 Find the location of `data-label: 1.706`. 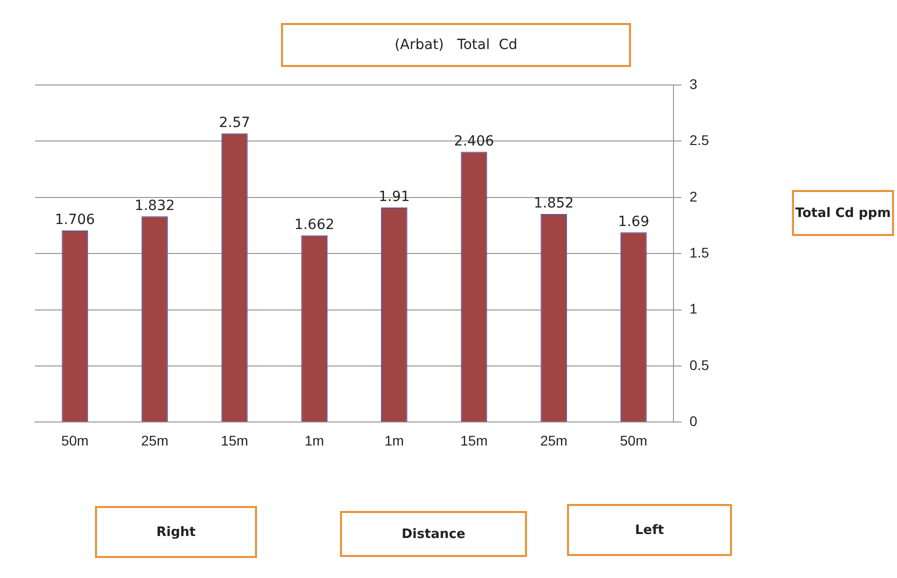

data-label: 1.706 is located at coordinates (75, 220).